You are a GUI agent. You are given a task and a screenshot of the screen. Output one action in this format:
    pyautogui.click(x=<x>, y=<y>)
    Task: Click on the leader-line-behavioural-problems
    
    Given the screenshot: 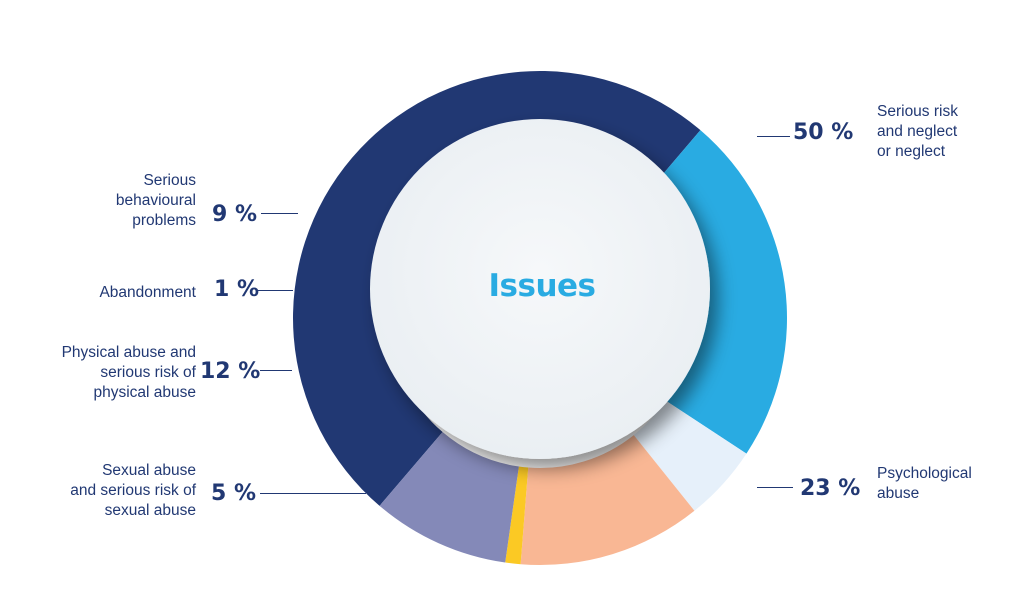 What is the action you would take?
    pyautogui.click(x=279, y=213)
    